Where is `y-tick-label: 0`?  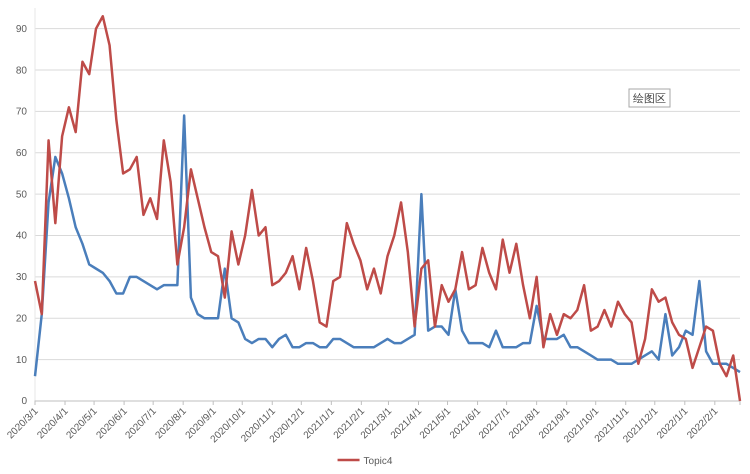 y-tick-label: 0 is located at coordinates (24, 402).